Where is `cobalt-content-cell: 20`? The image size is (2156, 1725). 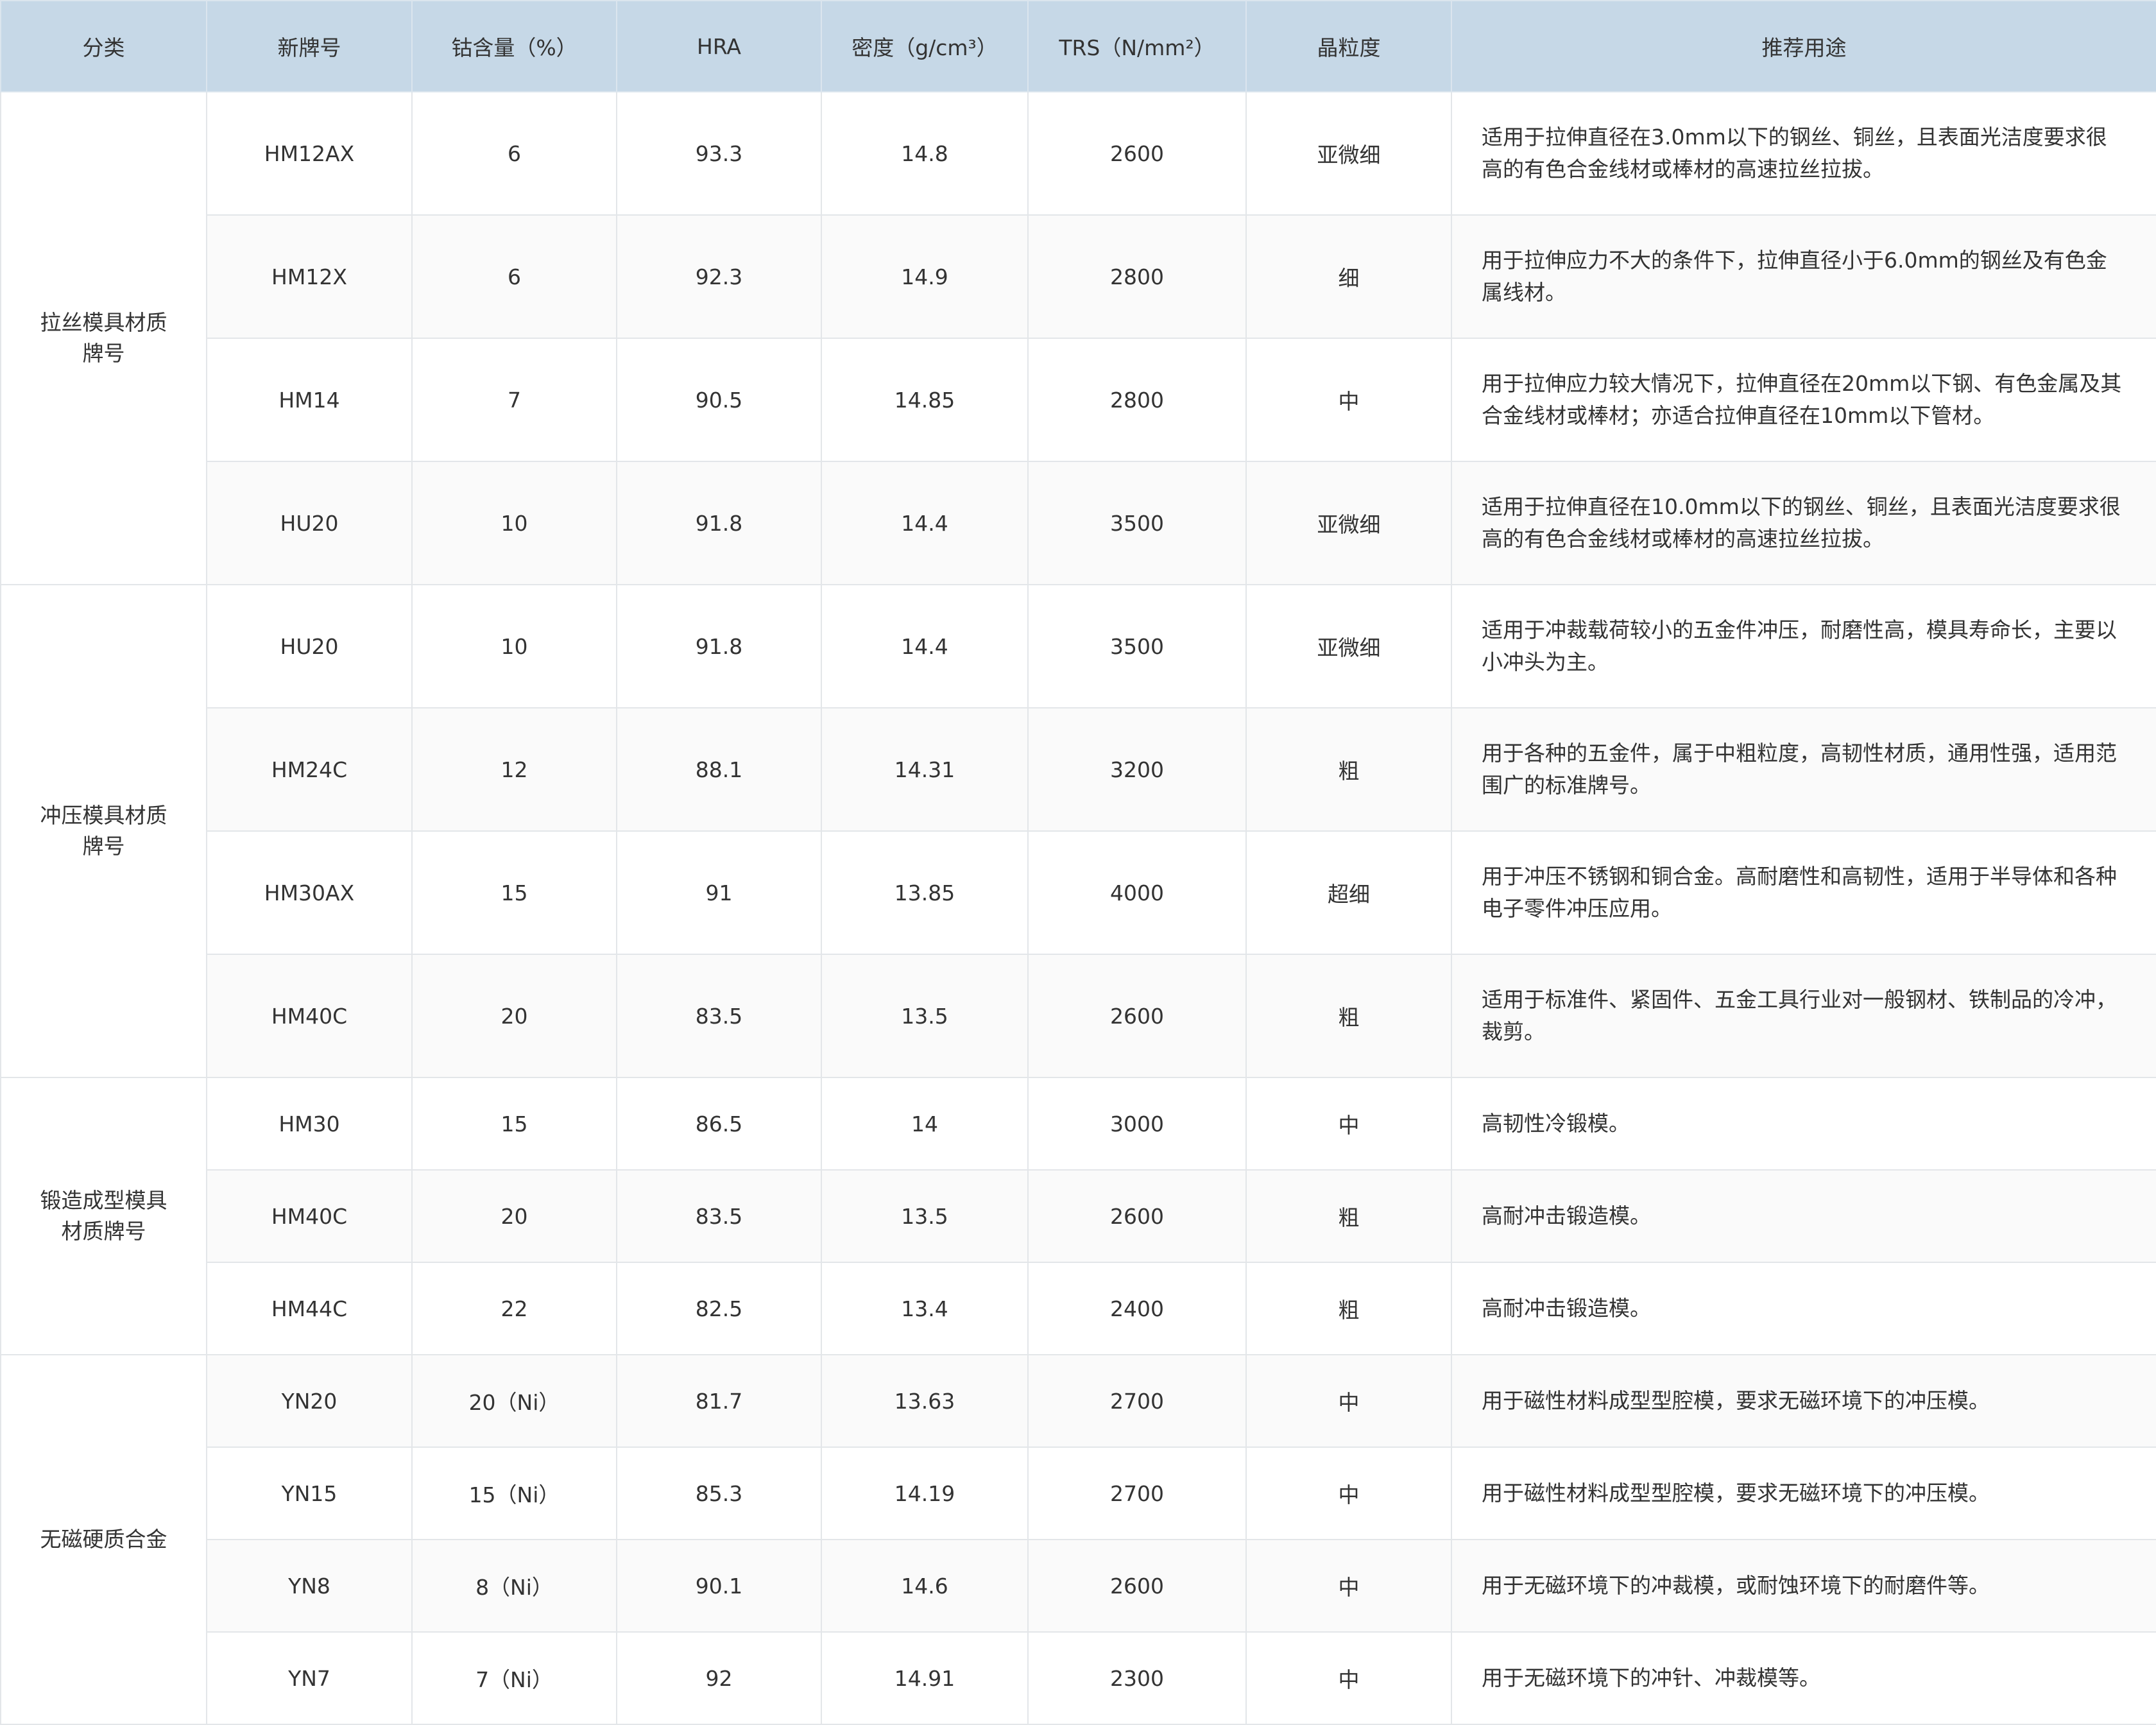 cobalt-content-cell: 20 is located at coordinates (514, 1216).